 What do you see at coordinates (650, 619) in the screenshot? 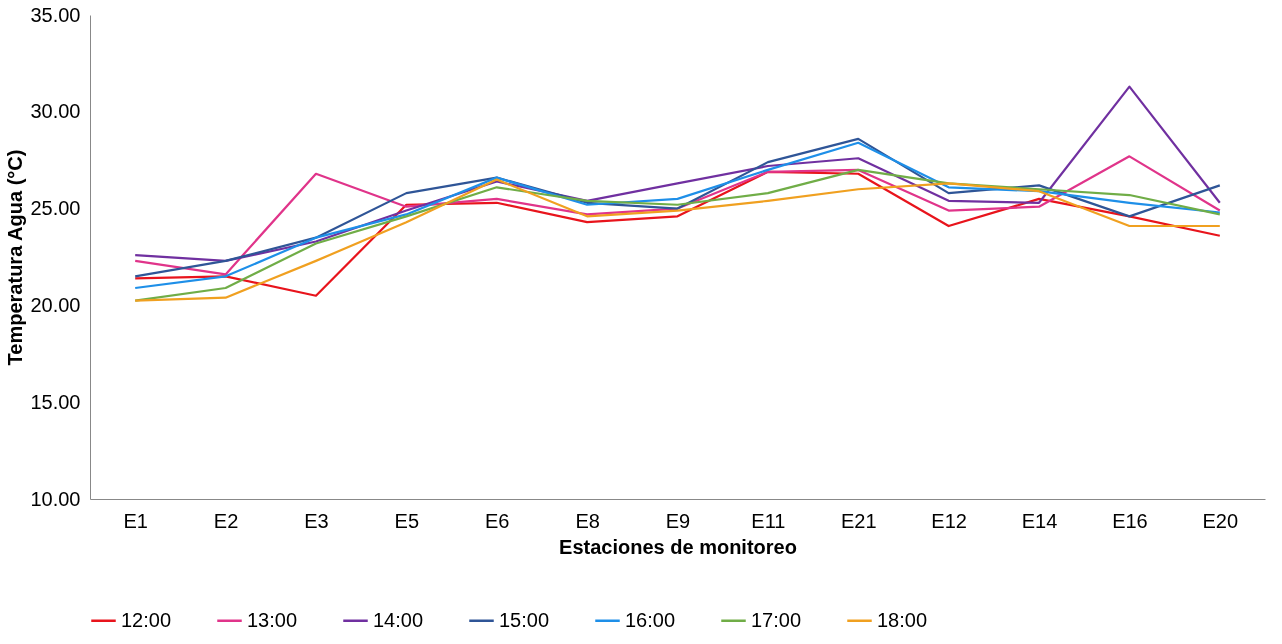
I see `legend-label: 16:00` at bounding box center [650, 619].